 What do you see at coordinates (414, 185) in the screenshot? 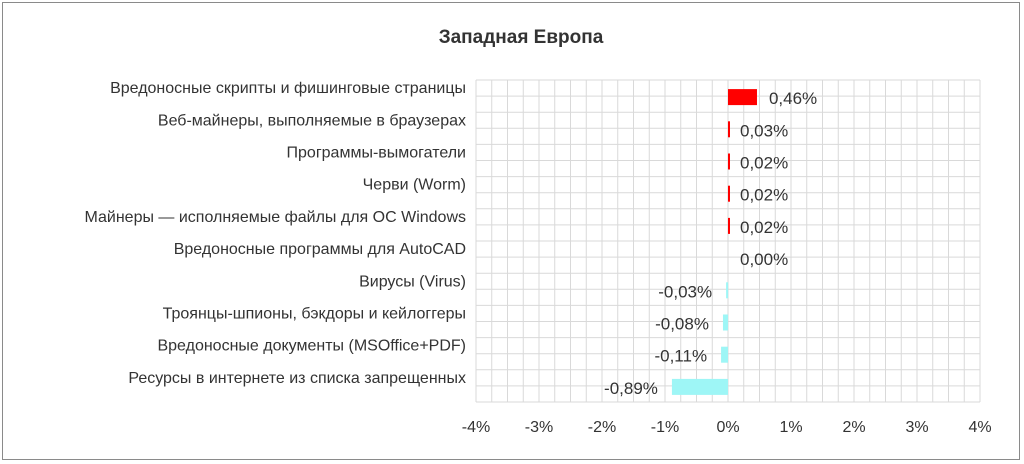
I see `category-label: Черви (Worm)` at bounding box center [414, 185].